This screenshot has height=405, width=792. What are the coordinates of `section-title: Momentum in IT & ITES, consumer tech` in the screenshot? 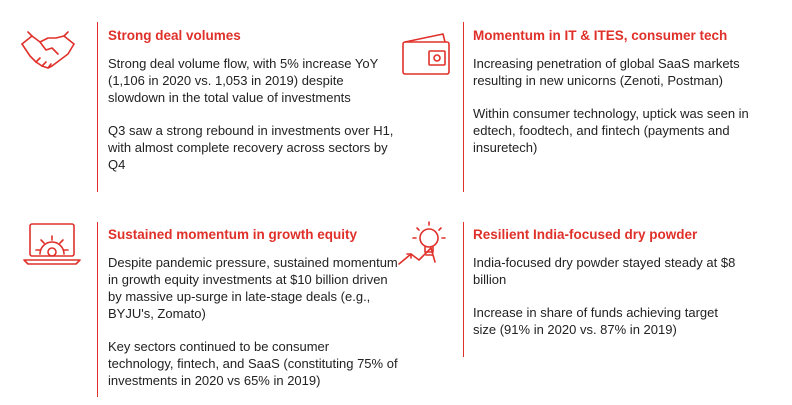 It's located at (600, 35).